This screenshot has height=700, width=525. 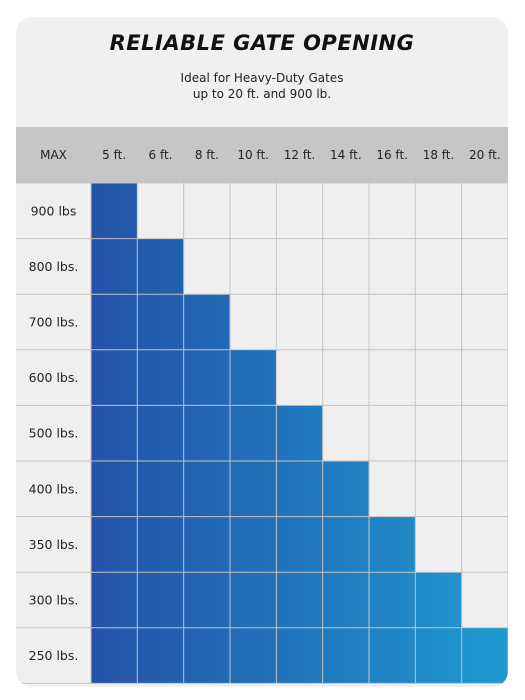 I want to click on column-header-label: 6 ft., so click(x=161, y=155).